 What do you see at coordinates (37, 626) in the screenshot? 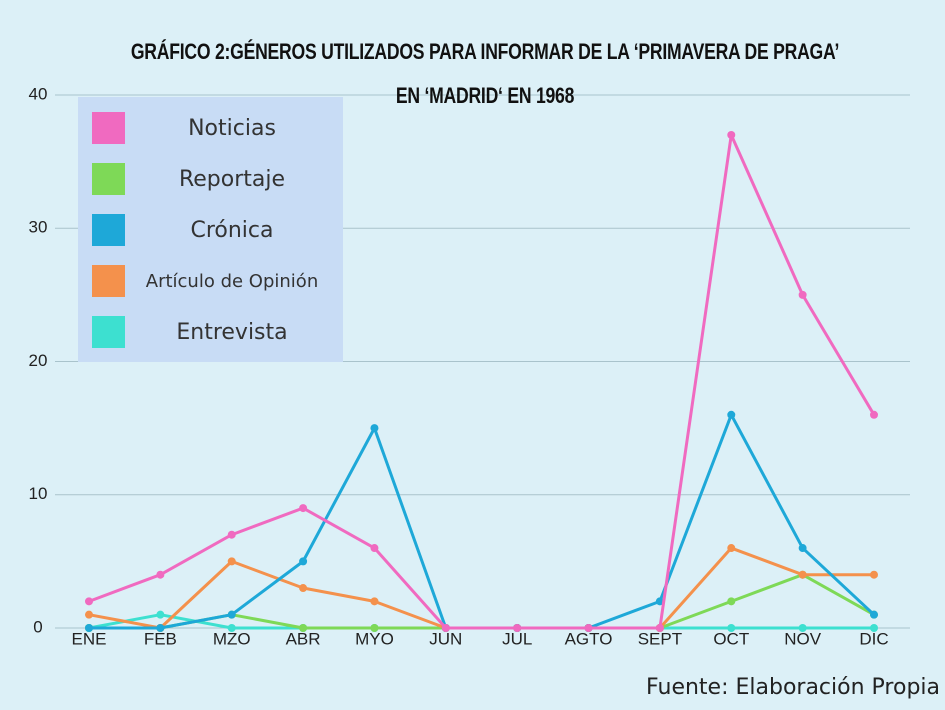
I see `y-tick-label: 0` at bounding box center [37, 626].